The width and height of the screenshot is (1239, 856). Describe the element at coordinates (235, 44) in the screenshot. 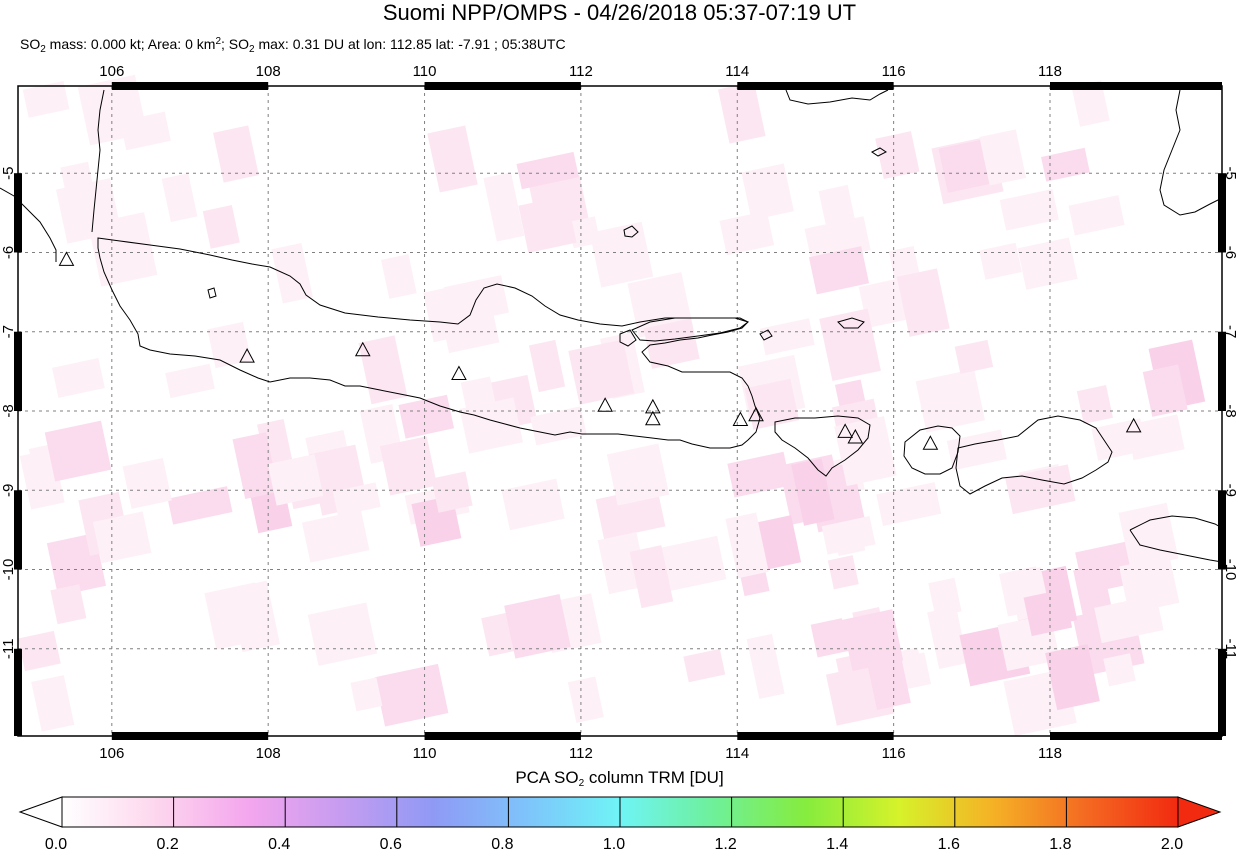

I see `max-prefix: ; SO` at that location.